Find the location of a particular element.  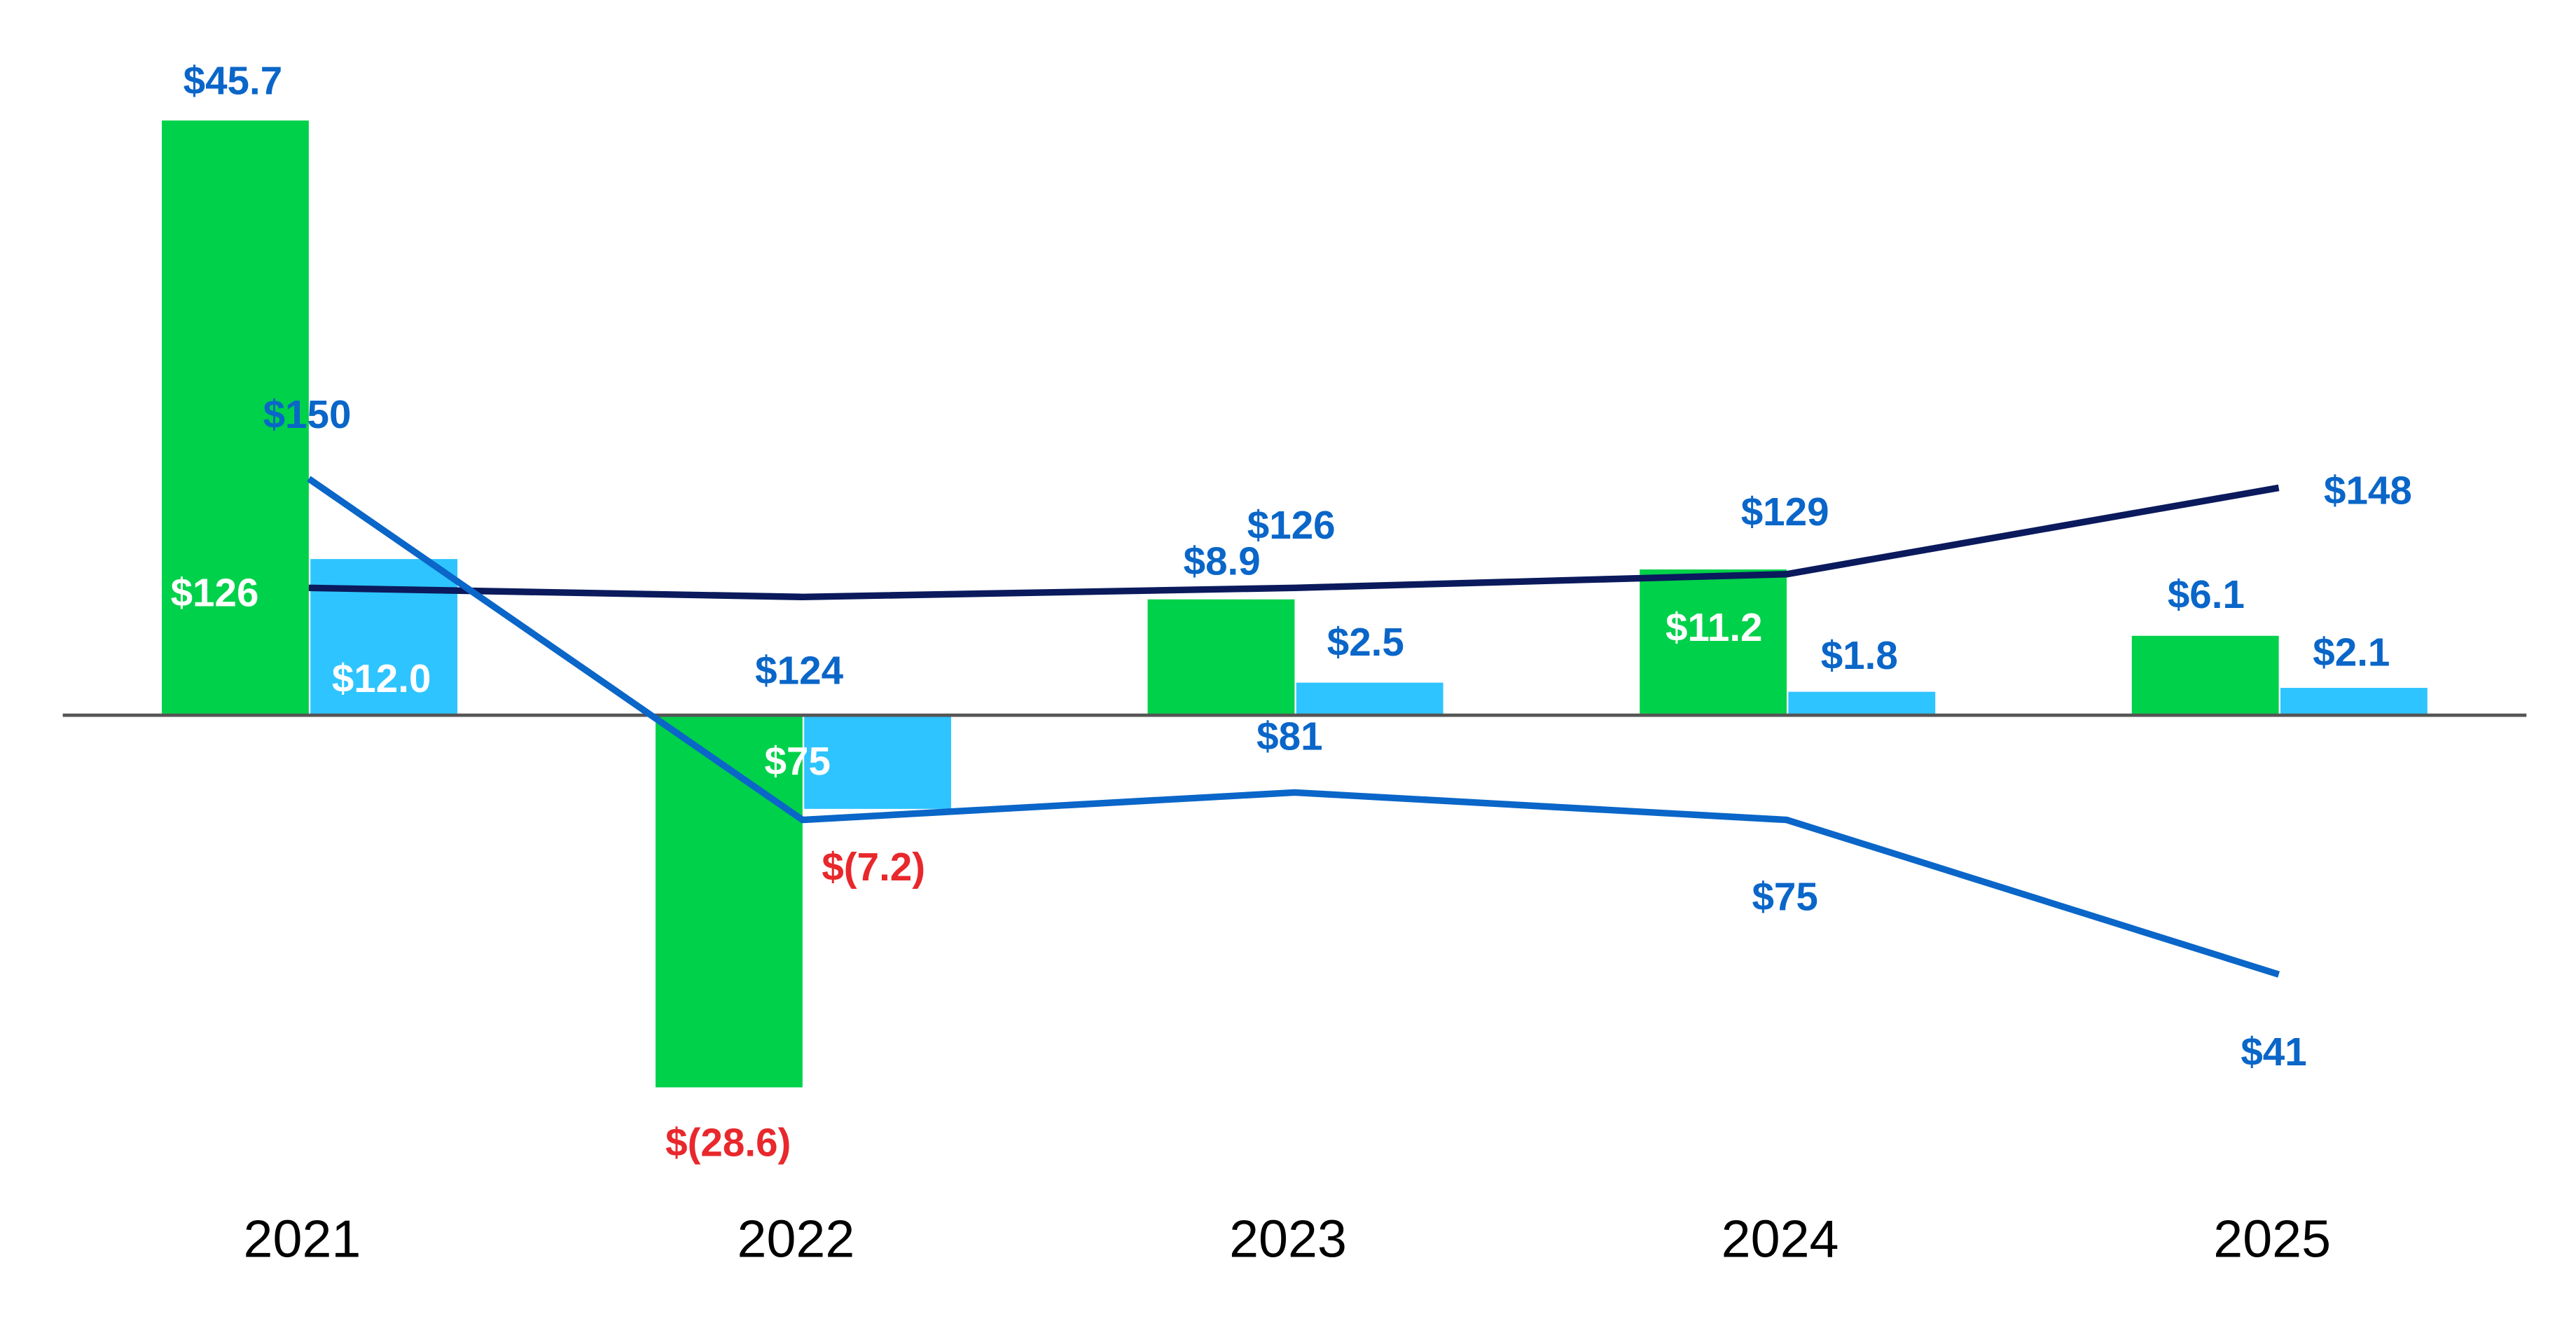

x-tick-2023: 2023 is located at coordinates (1288, 1238).